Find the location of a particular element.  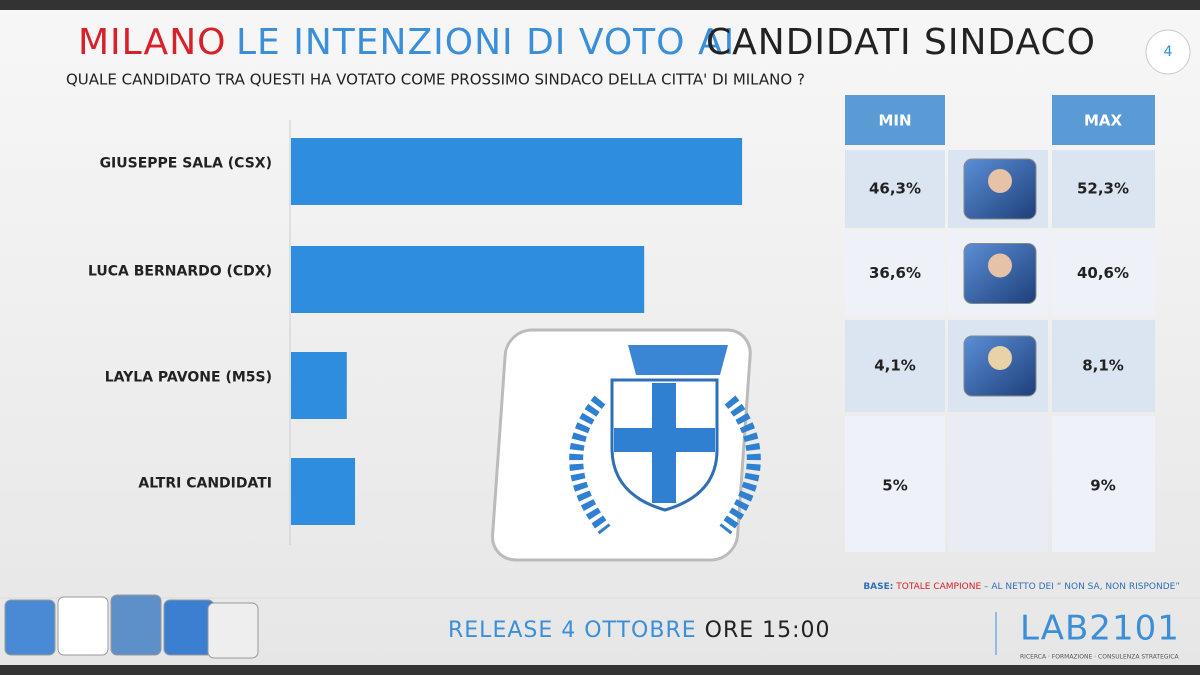

header-min: MIN is located at coordinates (894, 121).